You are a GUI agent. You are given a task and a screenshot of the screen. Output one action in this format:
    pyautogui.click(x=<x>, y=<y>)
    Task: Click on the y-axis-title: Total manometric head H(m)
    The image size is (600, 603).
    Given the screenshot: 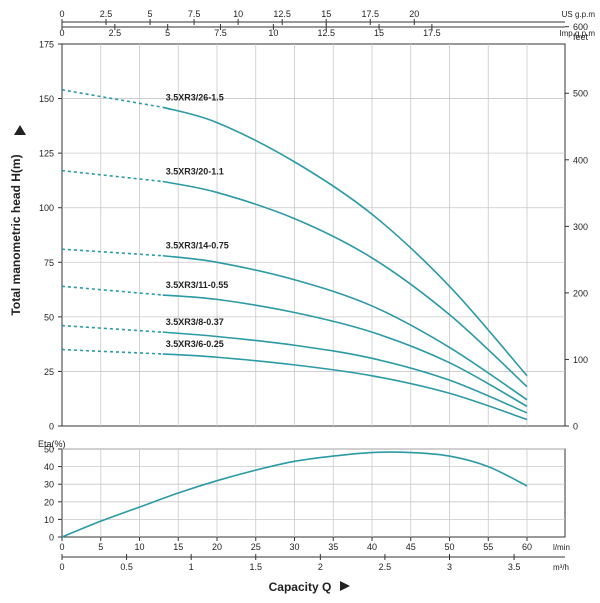 What is the action you would take?
    pyautogui.click(x=16, y=234)
    